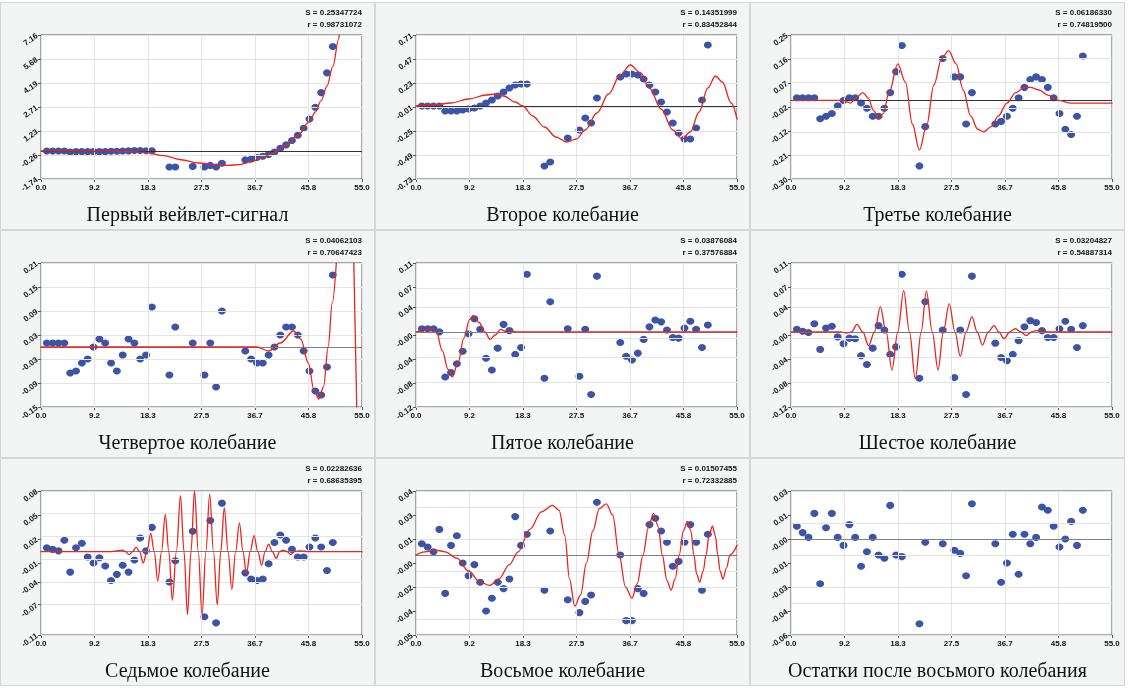 The image size is (1129, 688). I want to click on y-tick-label: 0.03, so click(31, 339).